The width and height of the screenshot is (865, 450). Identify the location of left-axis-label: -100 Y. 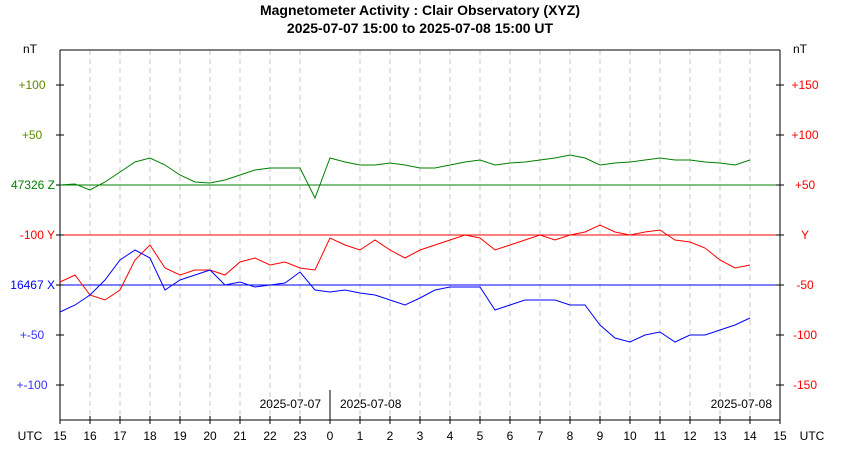
(37, 235).